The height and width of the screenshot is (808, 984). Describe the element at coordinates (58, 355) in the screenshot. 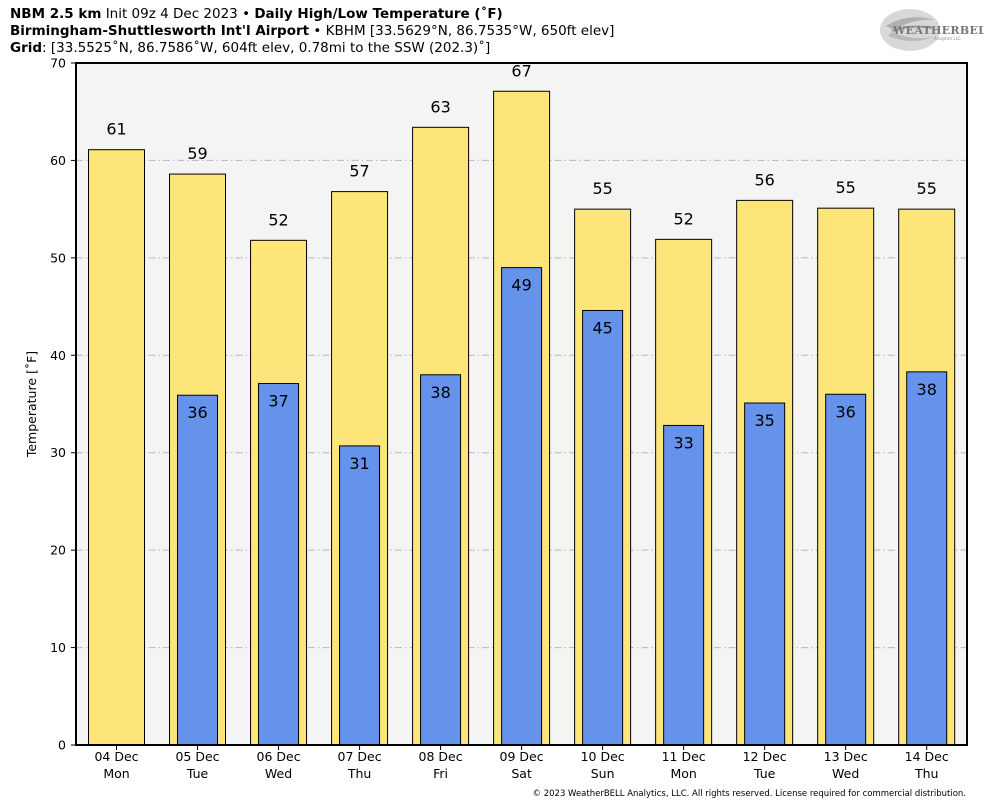

I see `y-tick-label: 40` at that location.